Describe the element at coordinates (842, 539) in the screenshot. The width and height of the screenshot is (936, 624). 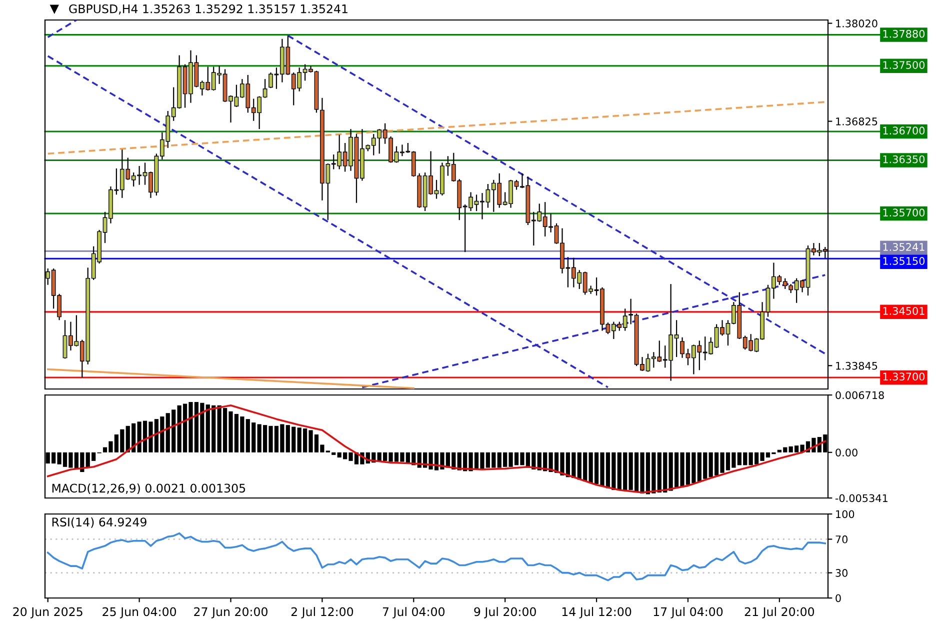
I see `y-tick-label: 70` at that location.